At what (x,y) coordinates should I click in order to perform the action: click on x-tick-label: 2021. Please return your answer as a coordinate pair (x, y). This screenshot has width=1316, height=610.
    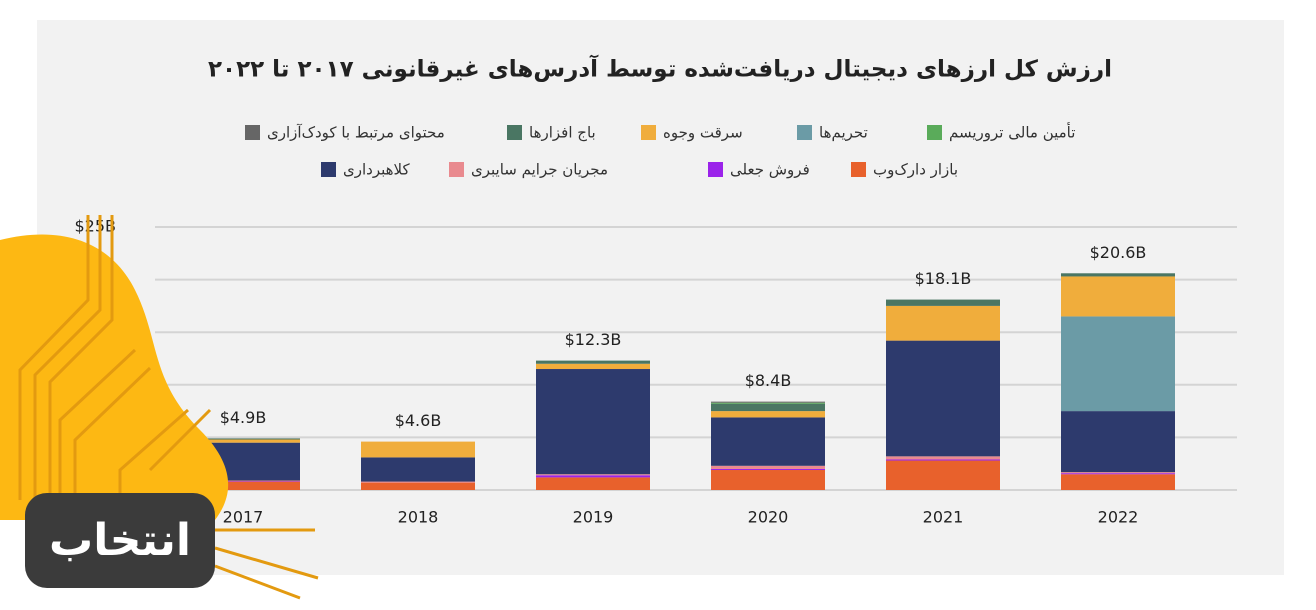
    Looking at the image, I should click on (943, 517).